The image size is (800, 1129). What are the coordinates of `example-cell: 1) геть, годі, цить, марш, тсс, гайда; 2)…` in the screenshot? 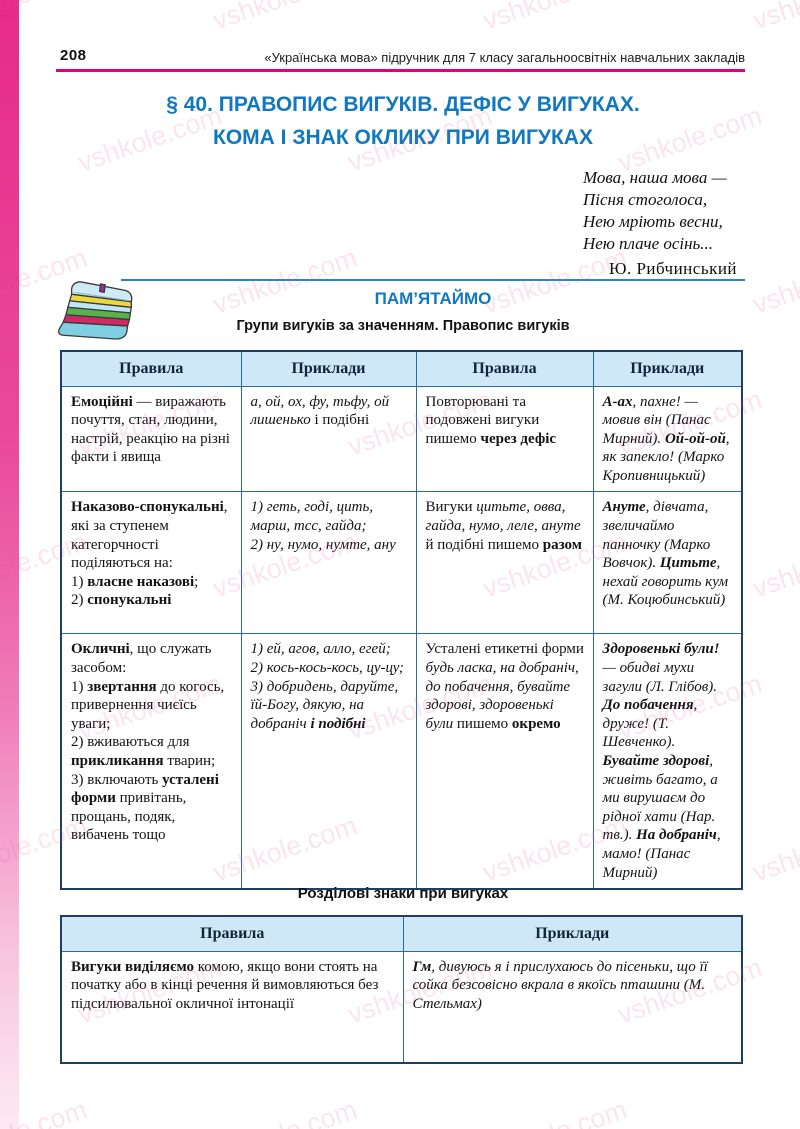 It's located at (328, 563).